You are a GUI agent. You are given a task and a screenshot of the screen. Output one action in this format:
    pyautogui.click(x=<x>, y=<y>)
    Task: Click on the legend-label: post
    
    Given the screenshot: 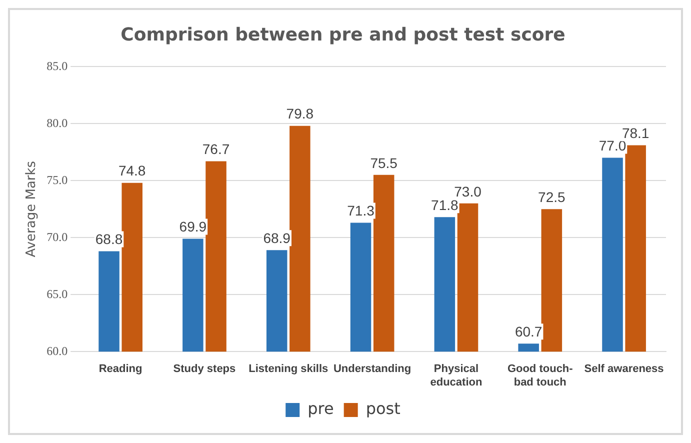 What is the action you would take?
    pyautogui.click(x=383, y=408)
    